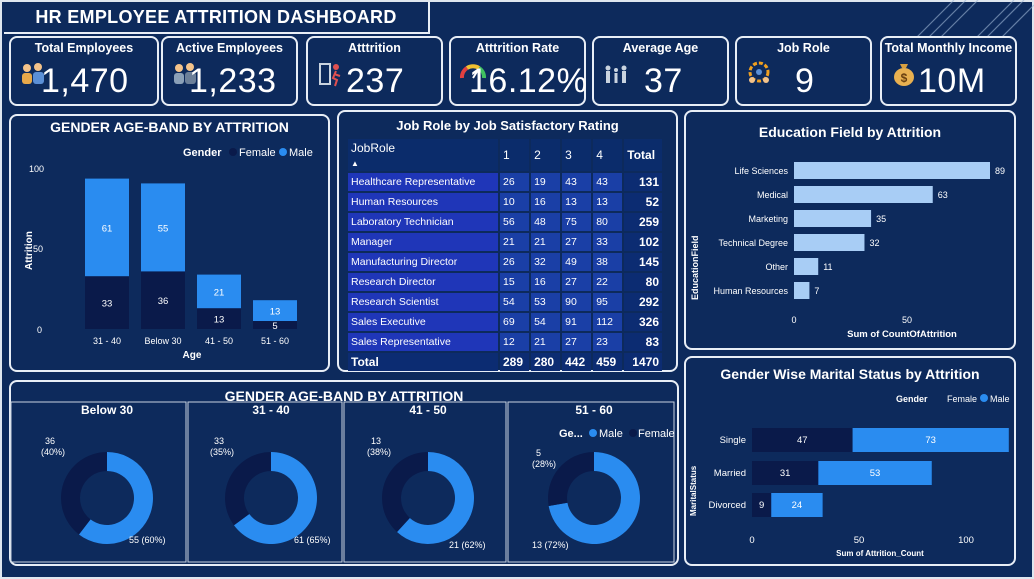 This screenshot has width=1034, height=579. What do you see at coordinates (505, 202) in the screenshot?
I see `table-row: Human Resources 10 16 13 13 52` at bounding box center [505, 202].